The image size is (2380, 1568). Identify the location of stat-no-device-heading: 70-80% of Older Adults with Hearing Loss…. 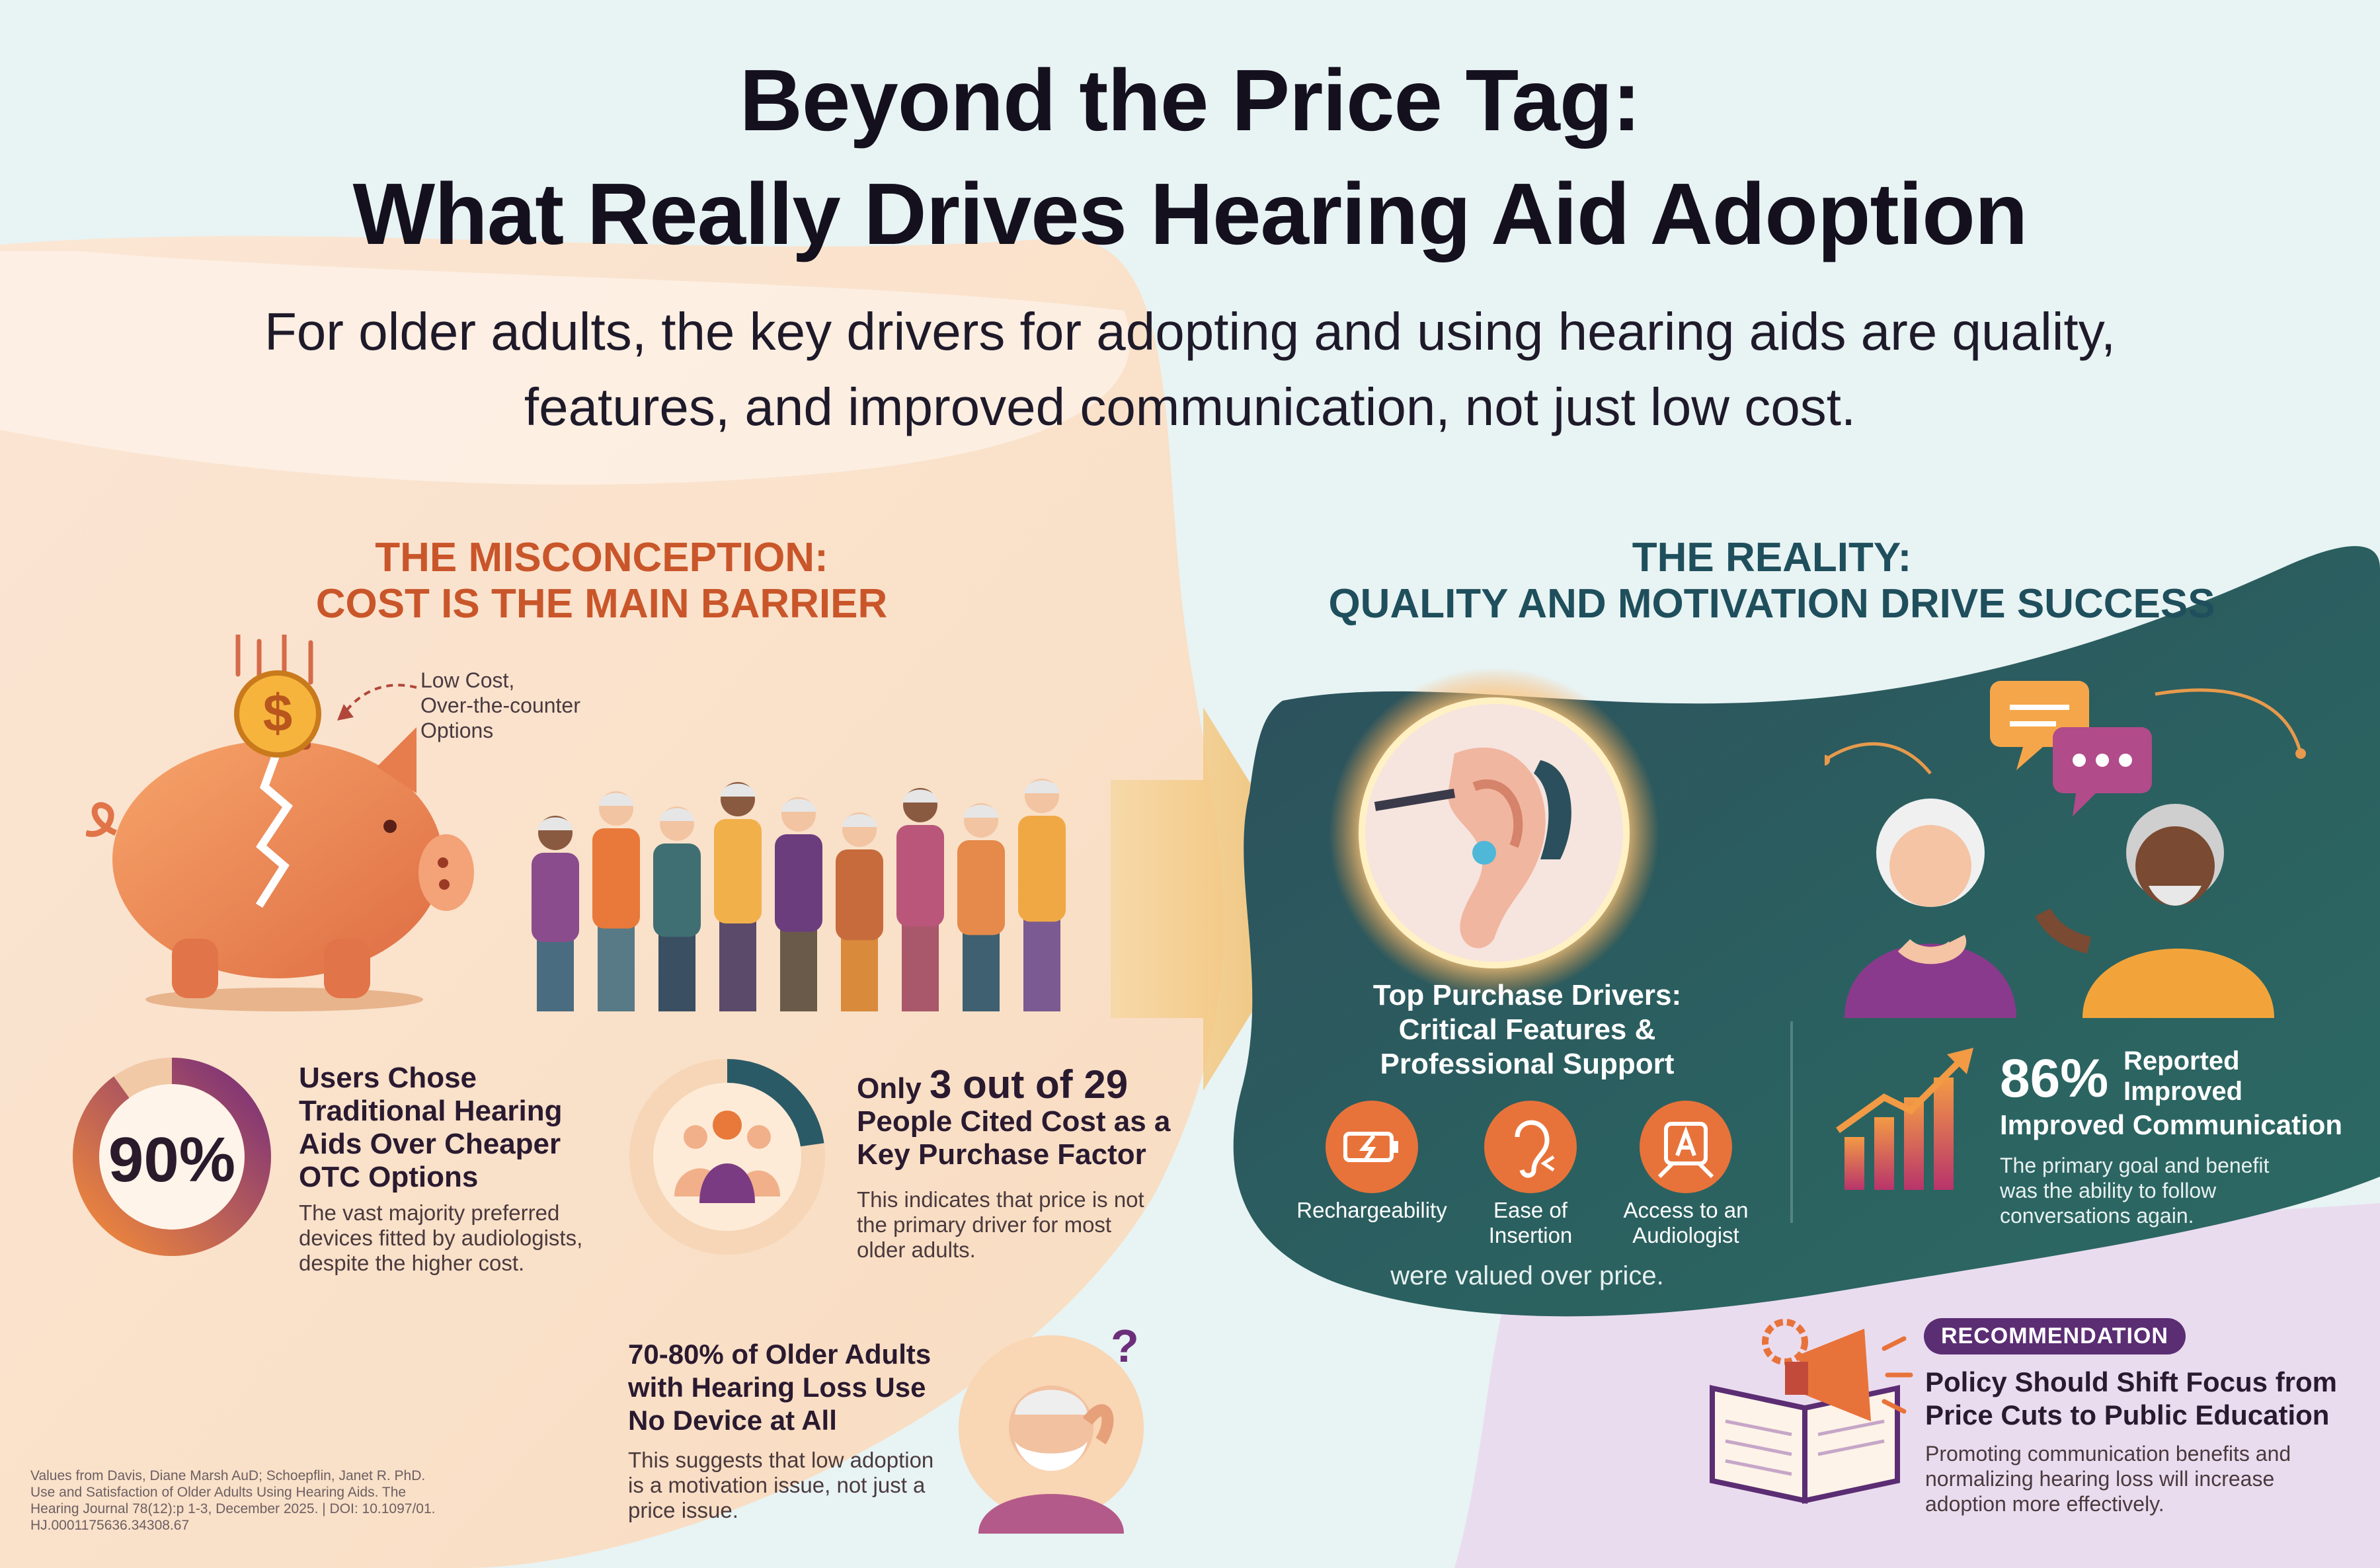
(813, 1387).